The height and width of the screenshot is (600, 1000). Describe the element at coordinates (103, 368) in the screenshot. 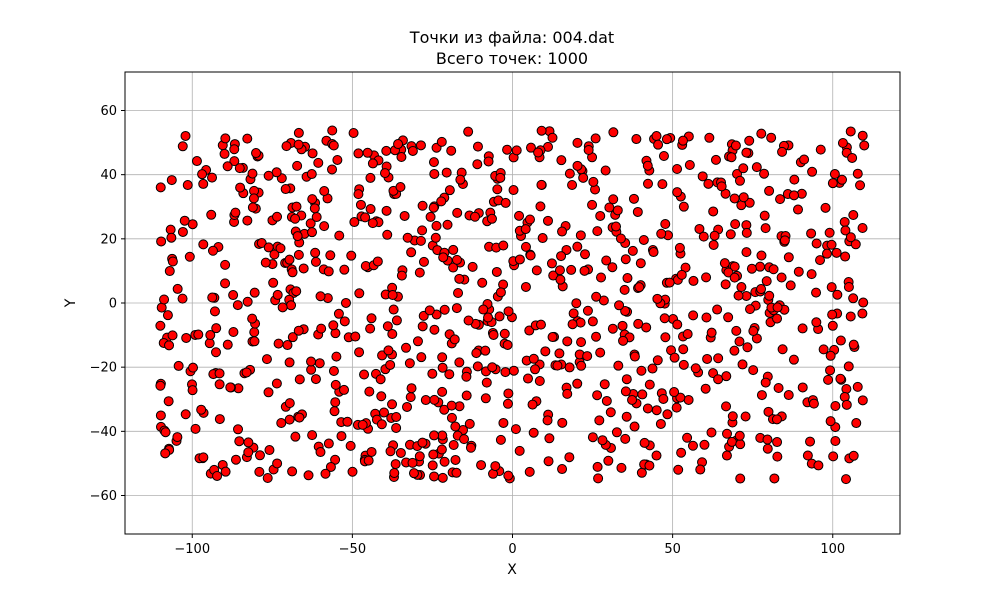

I see `y-tick-label: −20` at that location.